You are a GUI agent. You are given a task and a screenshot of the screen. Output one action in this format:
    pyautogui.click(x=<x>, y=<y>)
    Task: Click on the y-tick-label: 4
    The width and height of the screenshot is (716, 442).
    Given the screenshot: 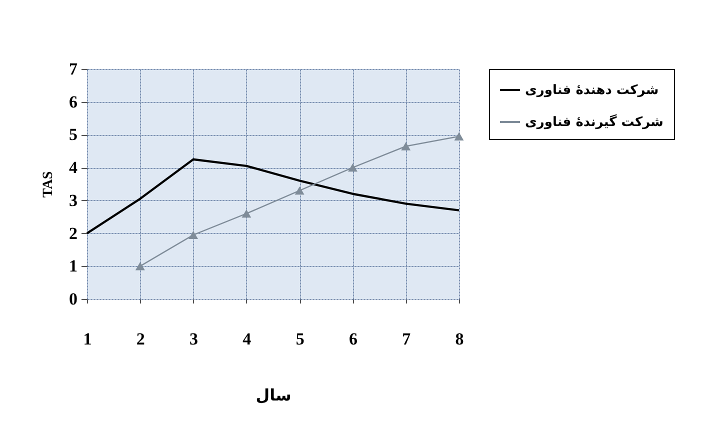 What is the action you would take?
    pyautogui.click(x=73, y=168)
    